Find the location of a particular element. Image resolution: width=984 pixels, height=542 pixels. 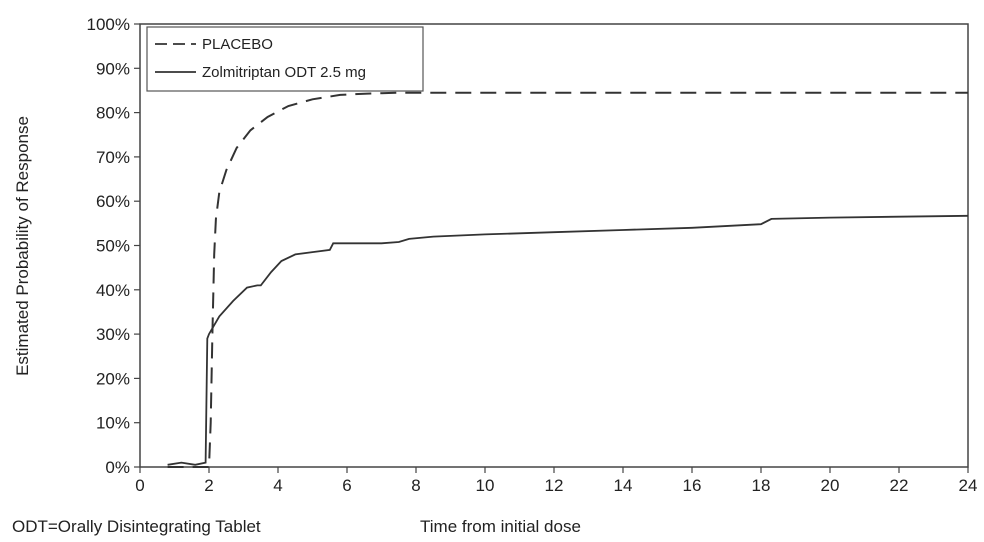

x-tick-label: 12 is located at coordinates (554, 485).